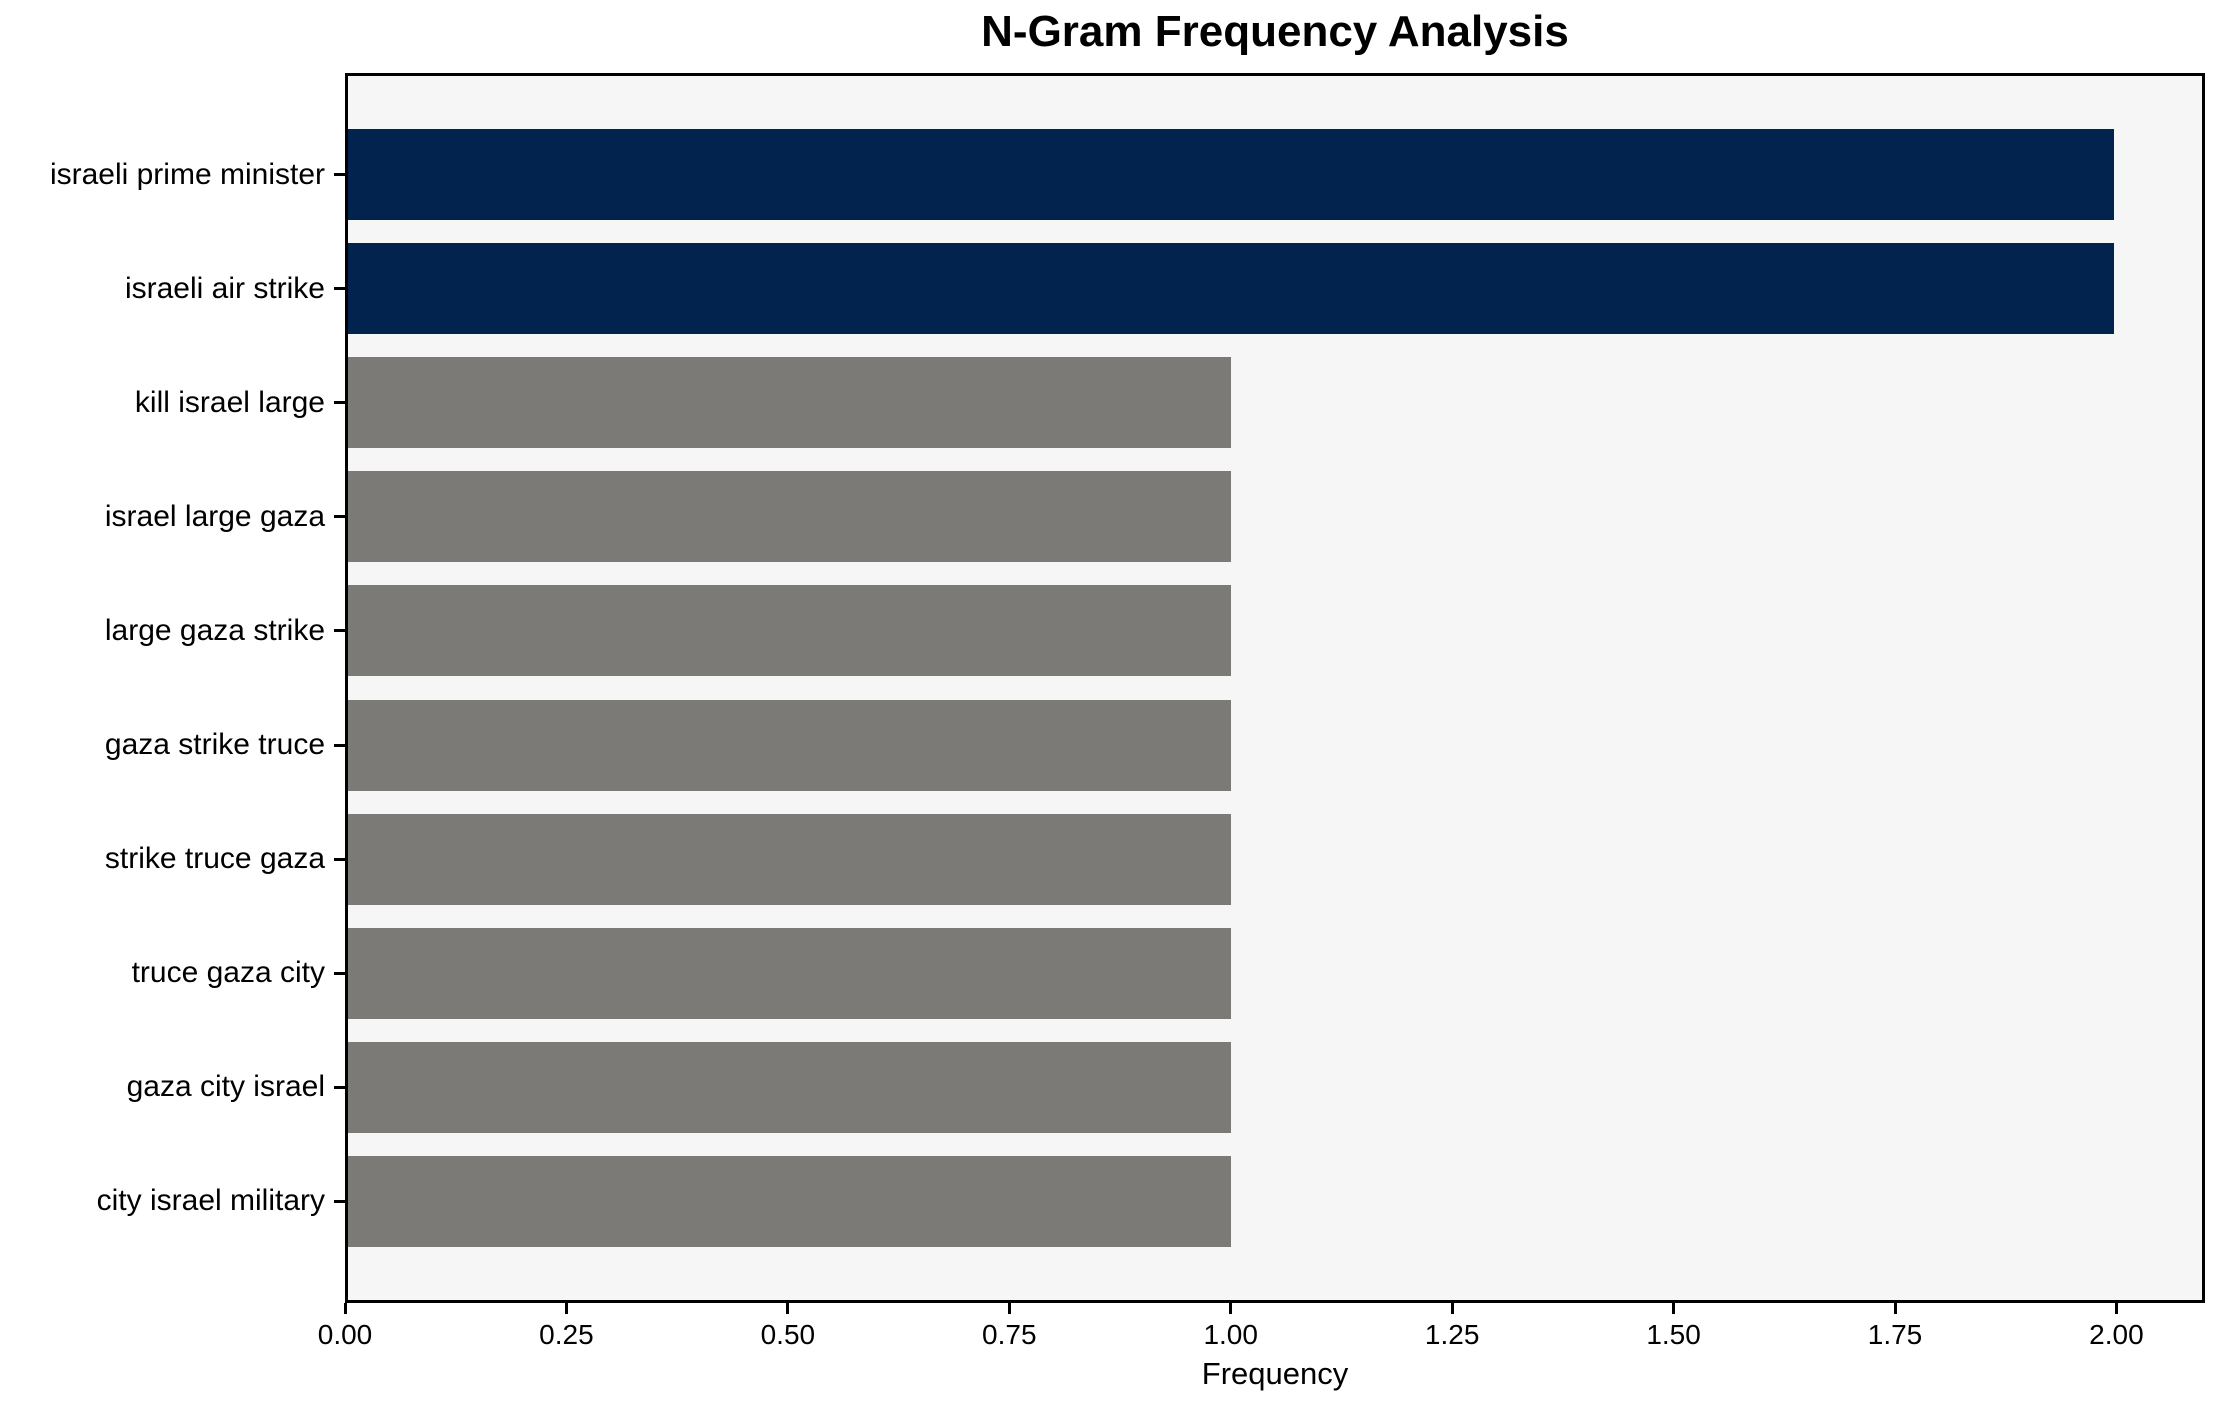 The width and height of the screenshot is (2224, 1414). What do you see at coordinates (566, 1334) in the screenshot?
I see `x-tick-label: 0.25` at bounding box center [566, 1334].